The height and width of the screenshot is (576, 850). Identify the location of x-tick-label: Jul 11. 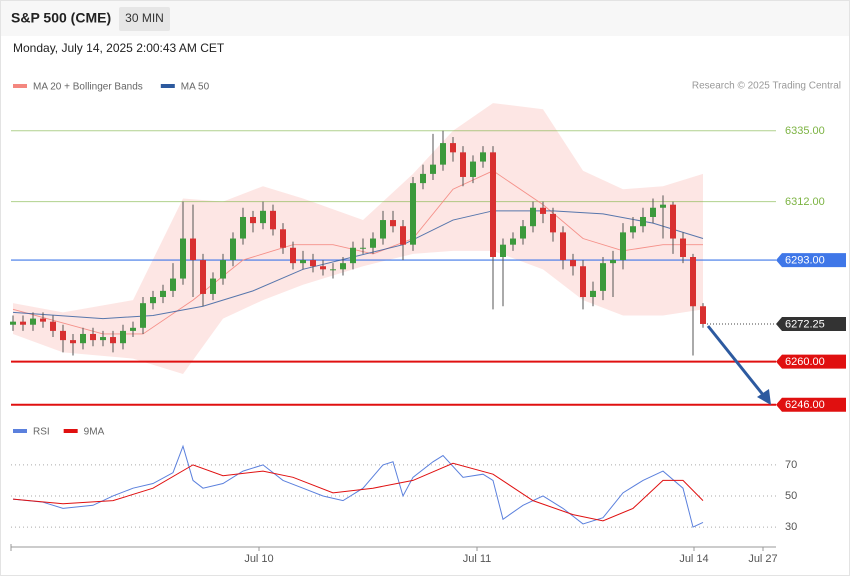
(477, 559).